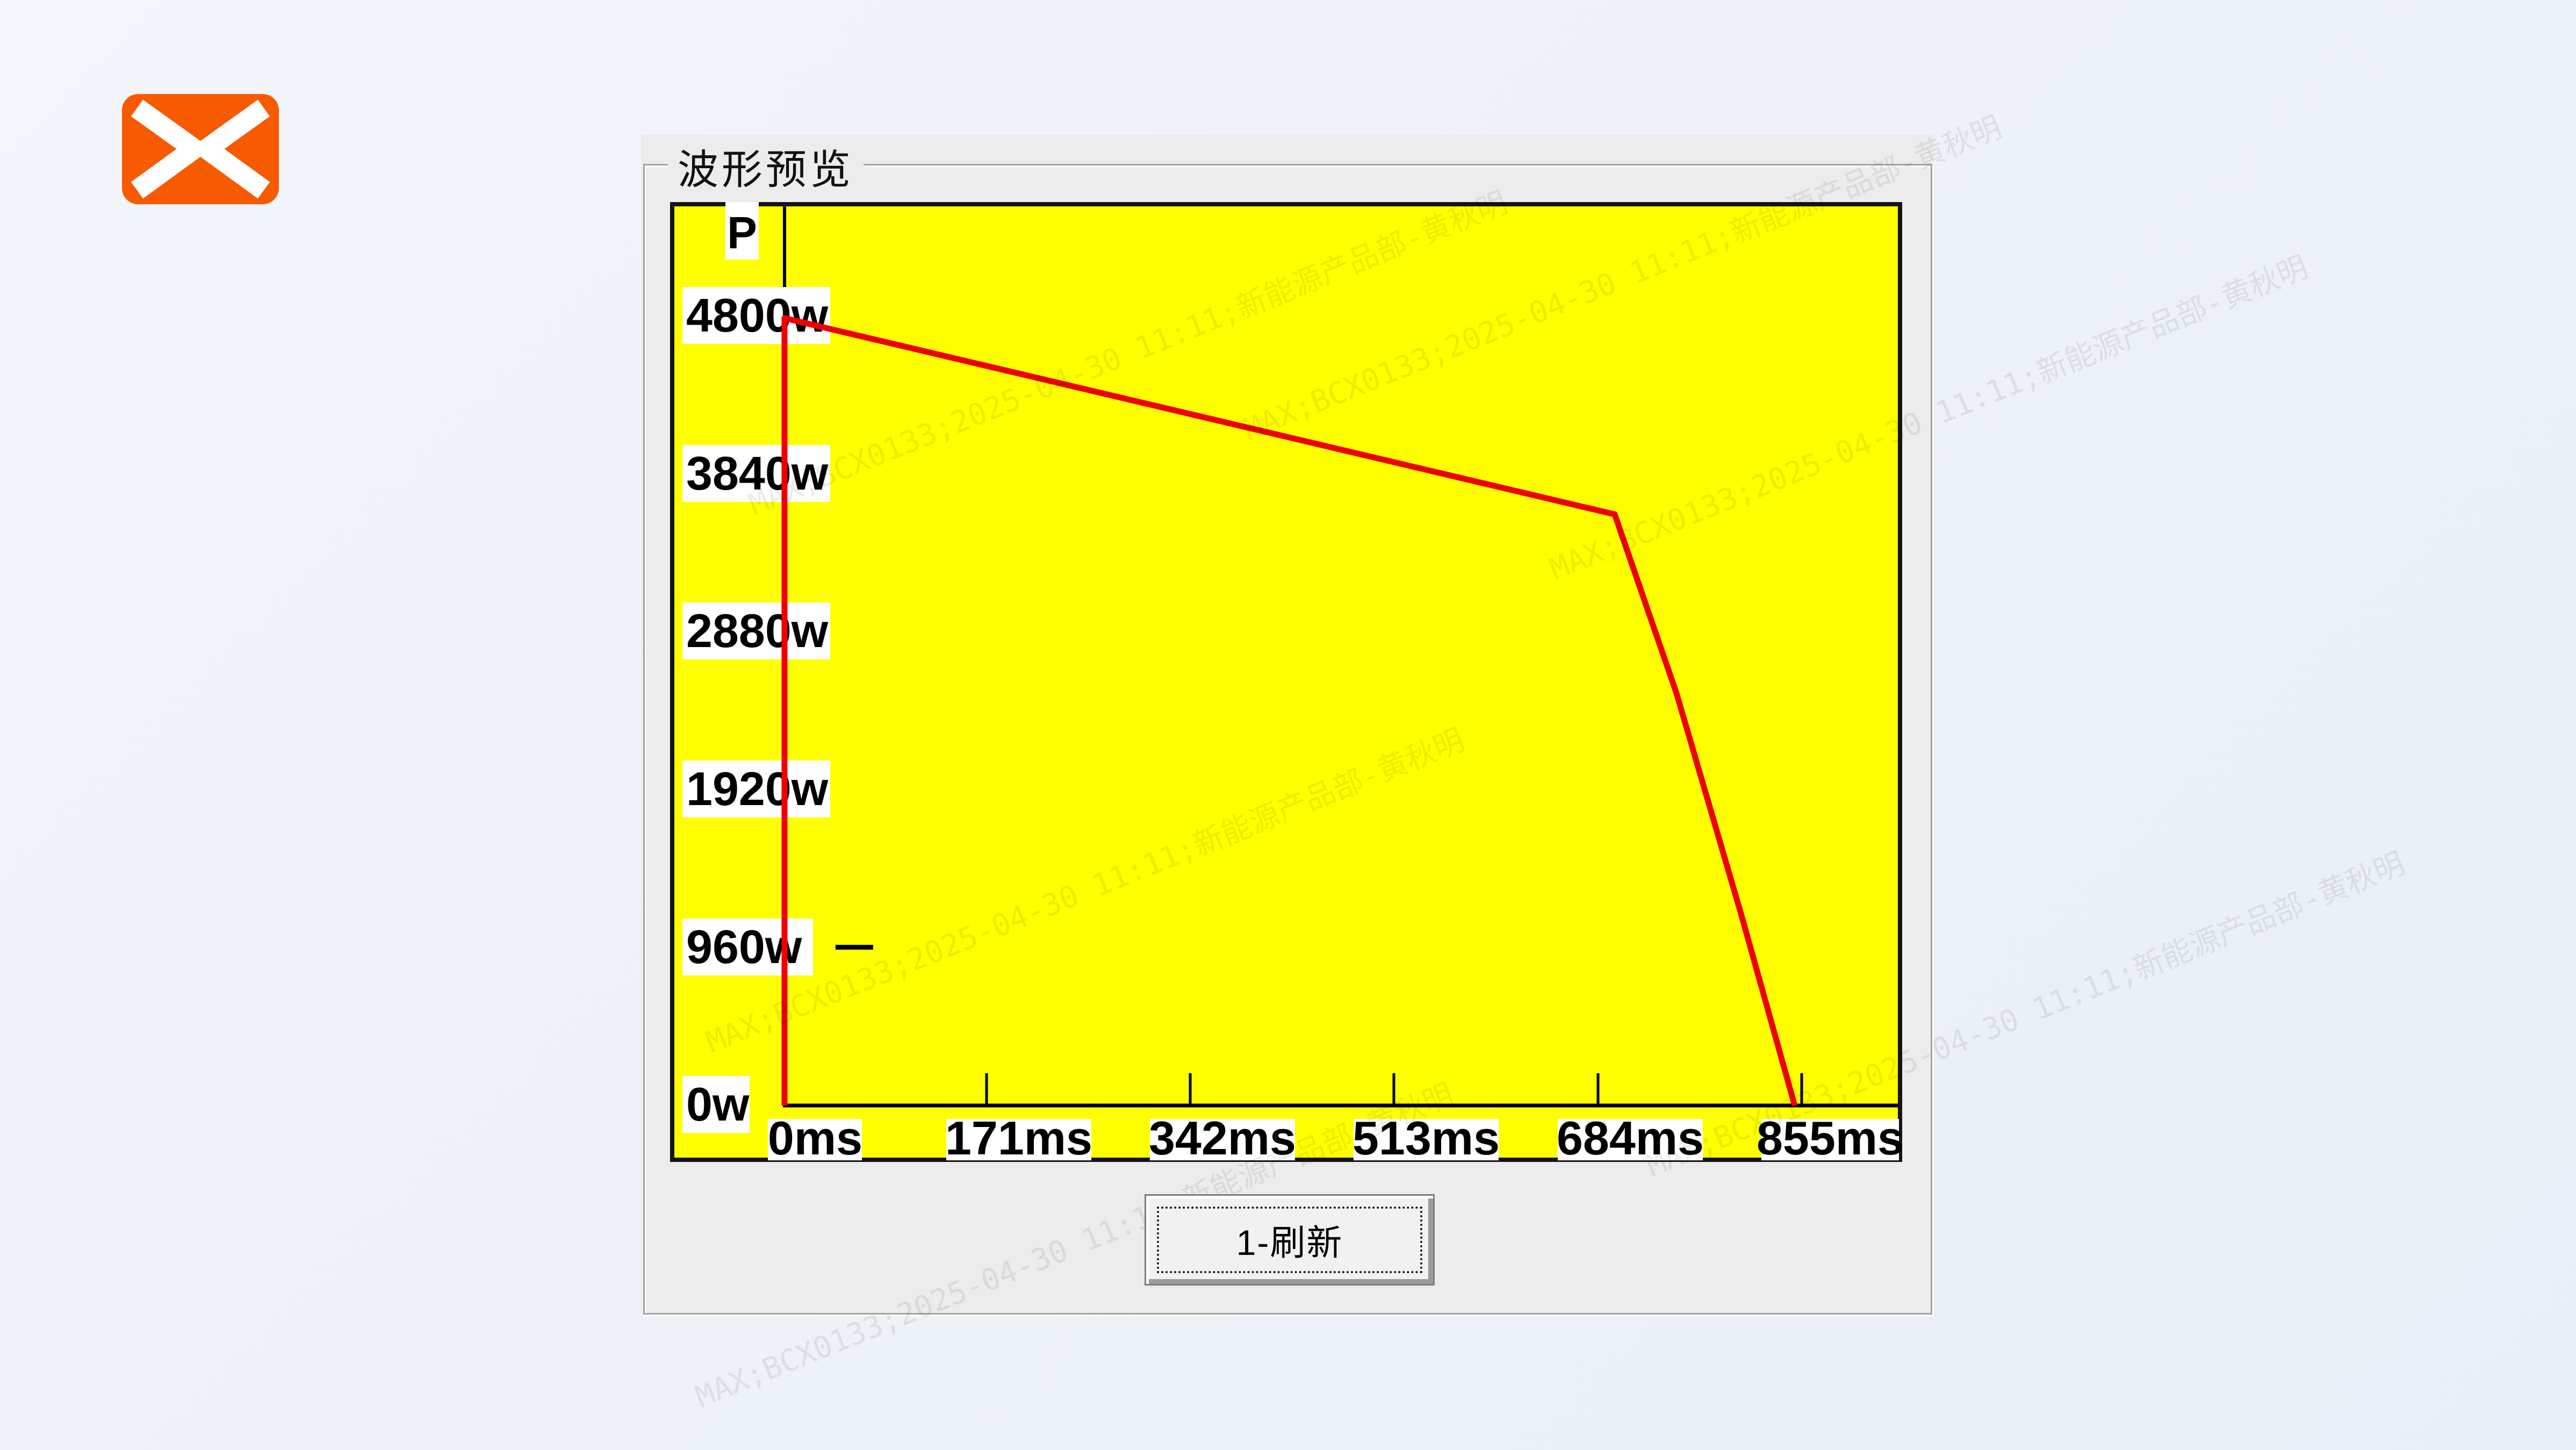 This screenshot has width=2576, height=1450. What do you see at coordinates (1222, 1136) in the screenshot?
I see `x-tick-label: 342ms` at bounding box center [1222, 1136].